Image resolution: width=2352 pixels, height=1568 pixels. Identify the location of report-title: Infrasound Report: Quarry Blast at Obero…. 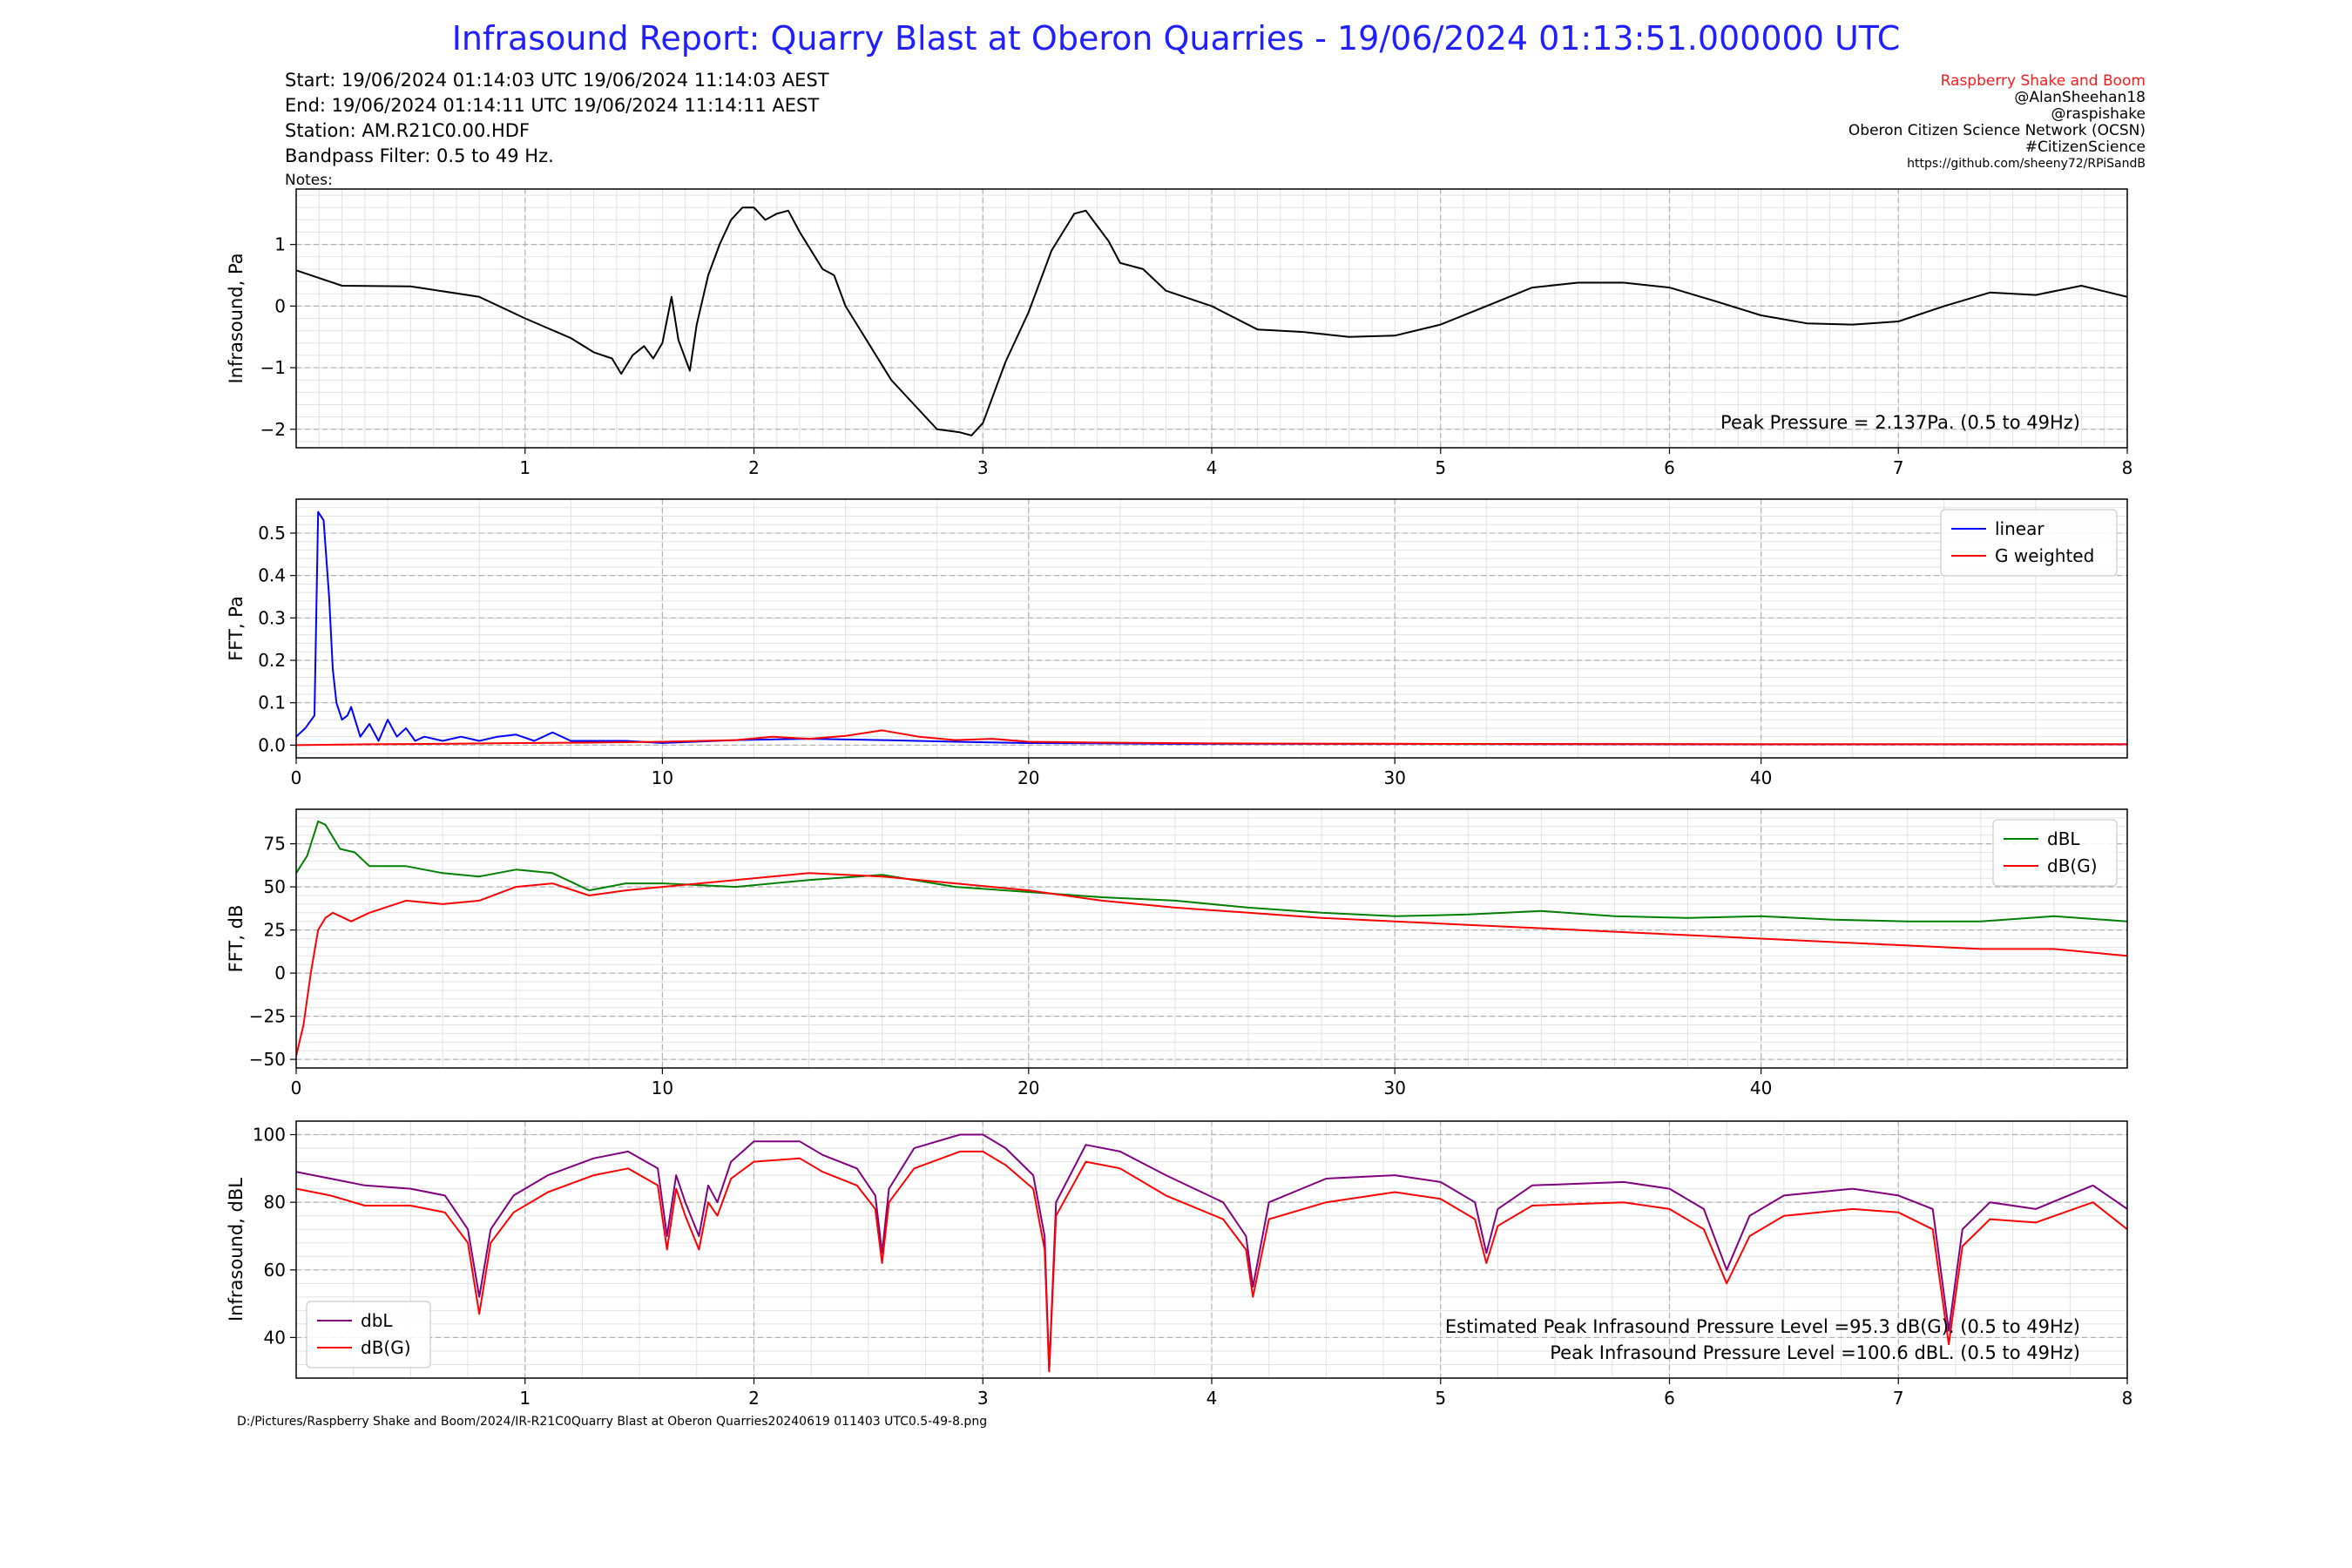
(1176, 38).